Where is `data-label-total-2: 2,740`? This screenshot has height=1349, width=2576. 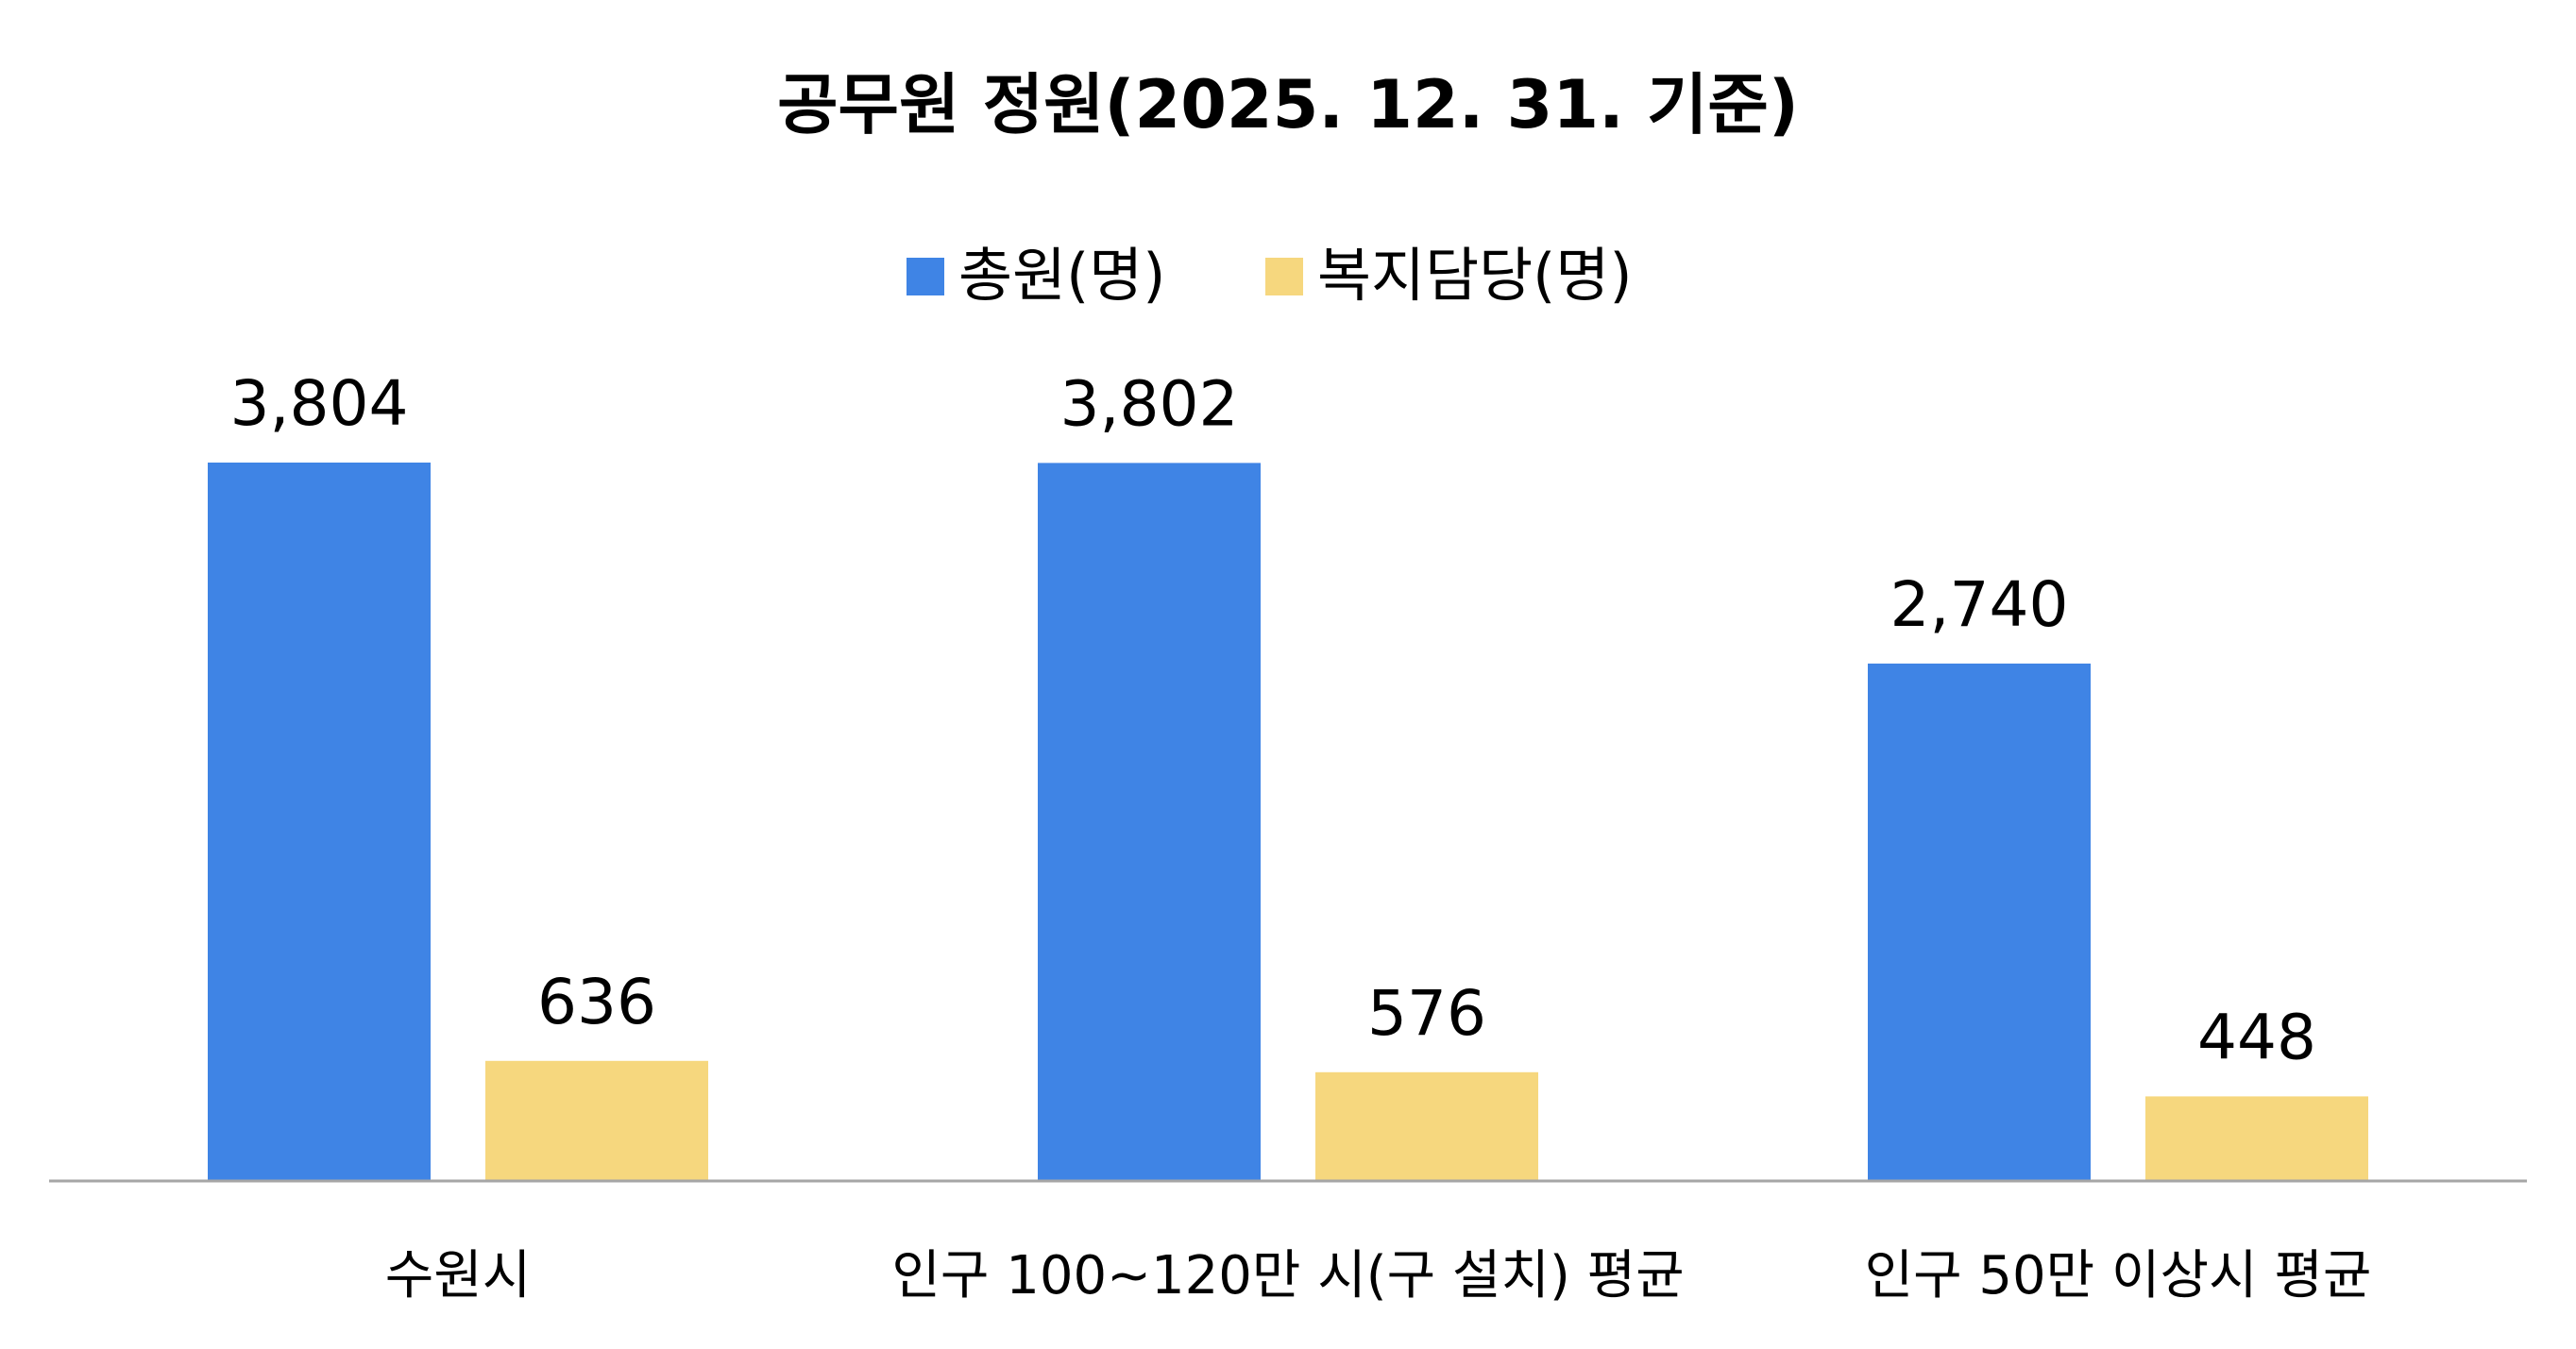 data-label-total-2: 2,740 is located at coordinates (1979, 604).